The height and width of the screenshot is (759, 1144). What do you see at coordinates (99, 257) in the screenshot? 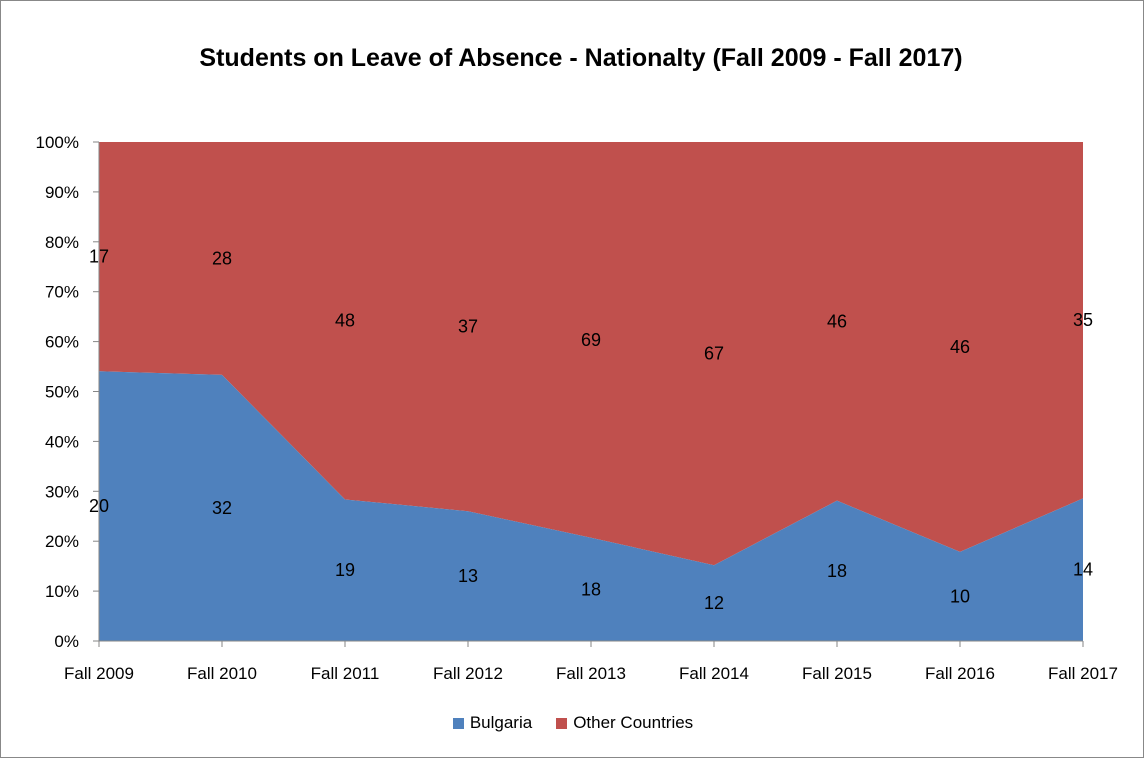
I see `data-label-other-countries: 17` at bounding box center [99, 257].